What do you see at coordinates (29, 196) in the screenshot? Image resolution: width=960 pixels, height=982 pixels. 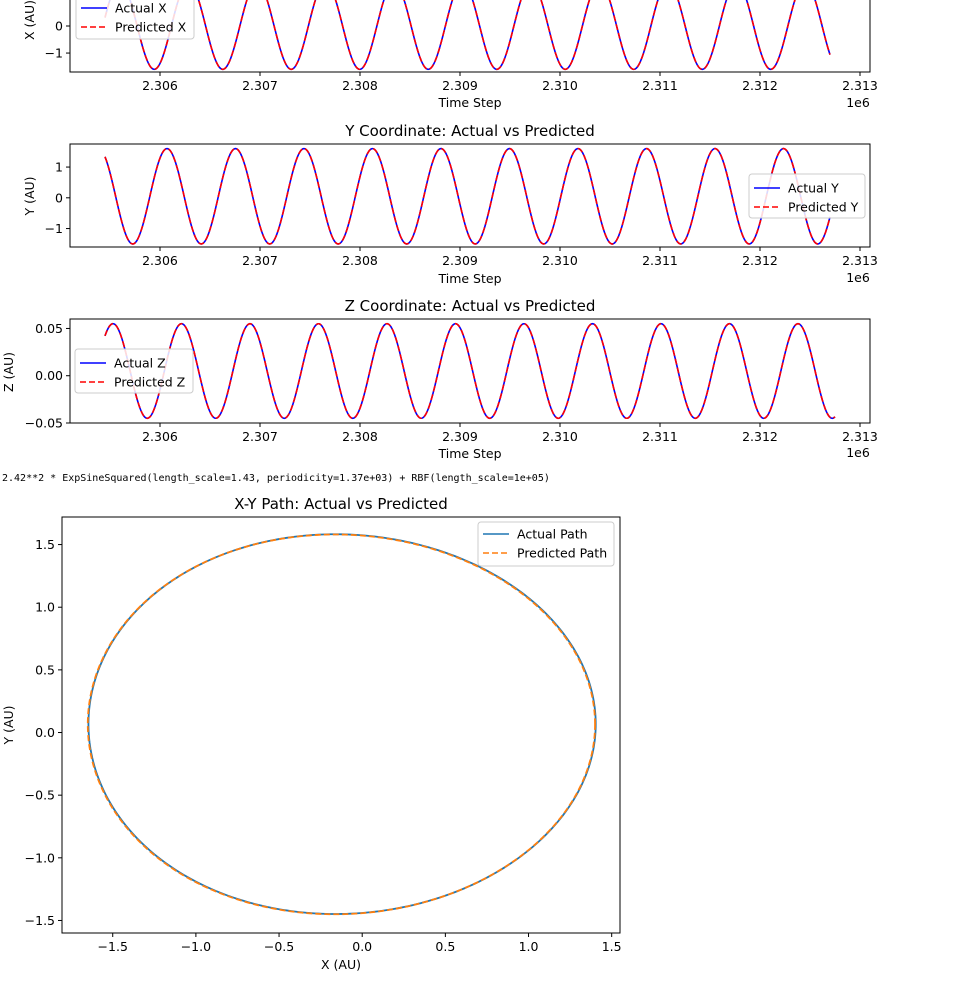 I see `y-plot-ylabel: Y (AU)` at bounding box center [29, 196].